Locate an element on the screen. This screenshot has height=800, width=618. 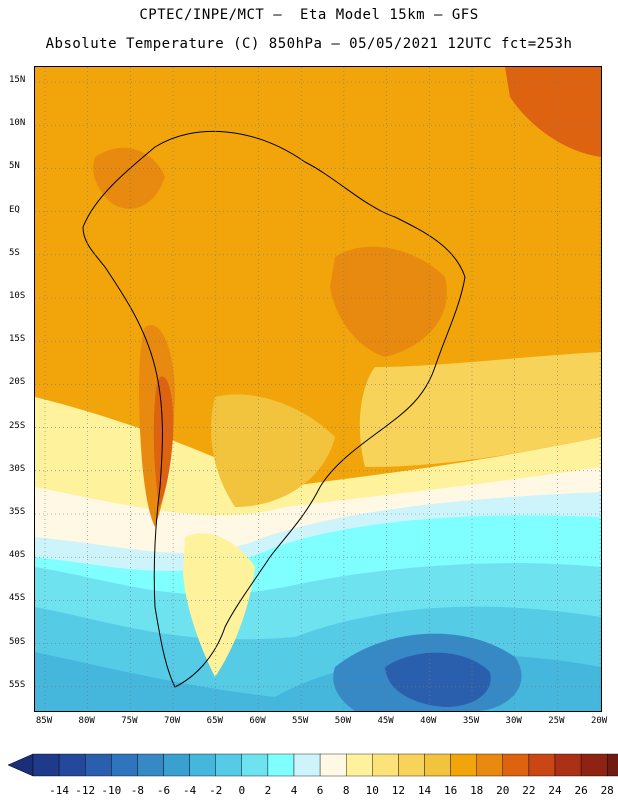
colorbar-label: 14 is located at coordinates (424, 790).